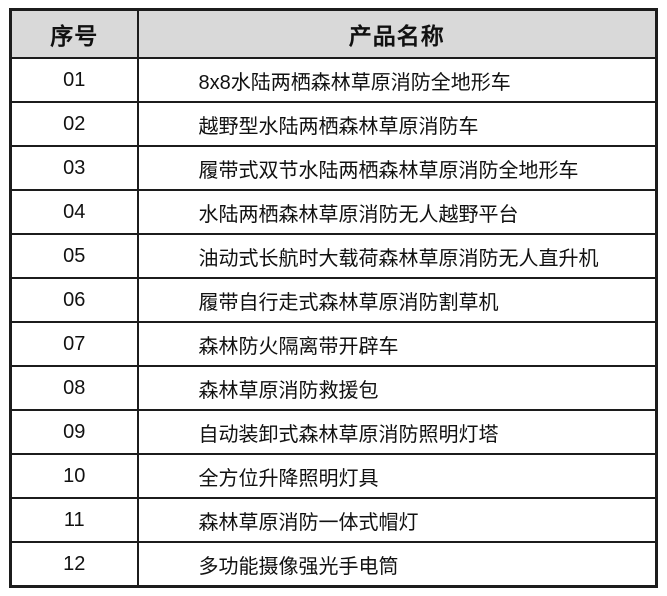  What do you see at coordinates (397, 300) in the screenshot?
I see `product-name-cell: 履带自行走式森林草原消防割草机` at bounding box center [397, 300].